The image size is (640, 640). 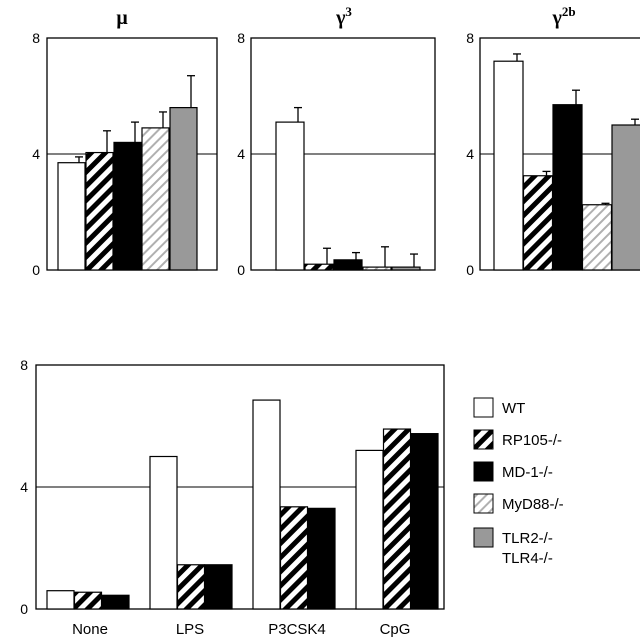 I want to click on bar-cpg-wt, so click(x=369, y=529).